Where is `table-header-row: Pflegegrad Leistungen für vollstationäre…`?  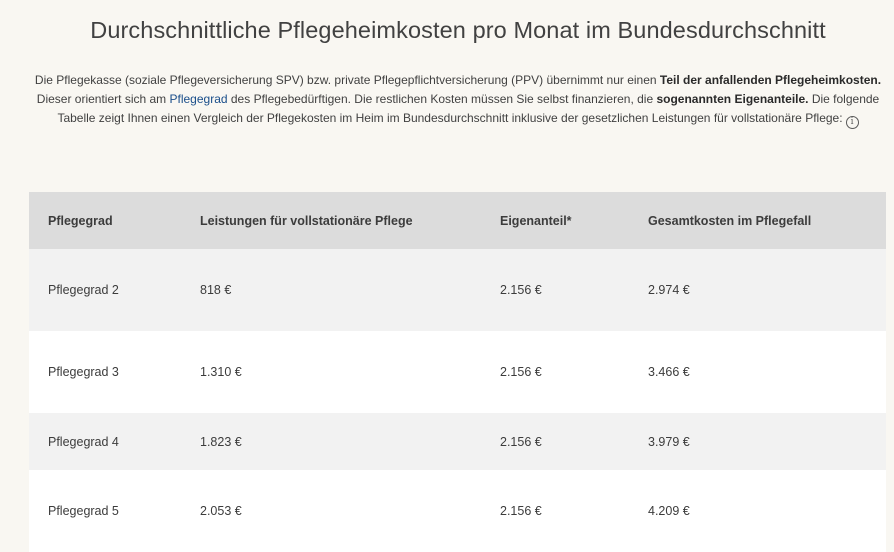
table-header-row: Pflegegrad Leistungen für vollstationäre… is located at coordinates (457, 220).